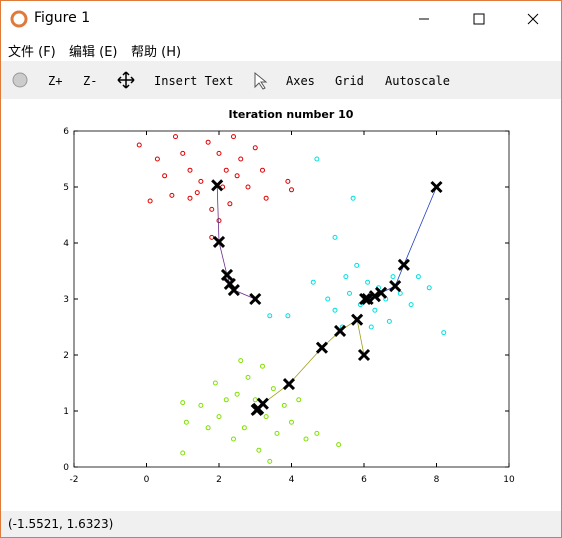 This screenshot has height=538, width=562. What do you see at coordinates (66, 132) in the screenshot?
I see `y-tick-label: 6` at bounding box center [66, 132].